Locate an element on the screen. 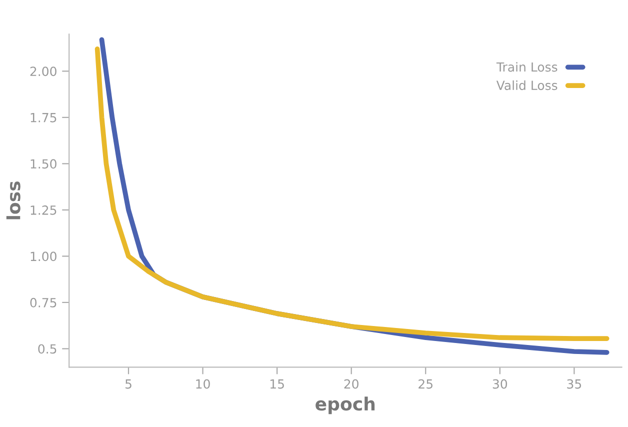 This screenshot has width=628, height=427. x-tick-label: 5 is located at coordinates (128, 384).